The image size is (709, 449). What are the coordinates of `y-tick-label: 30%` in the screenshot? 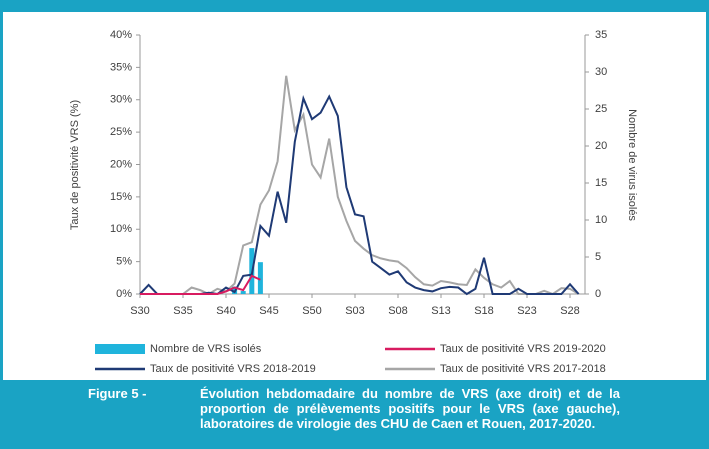 It's located at (121, 100).